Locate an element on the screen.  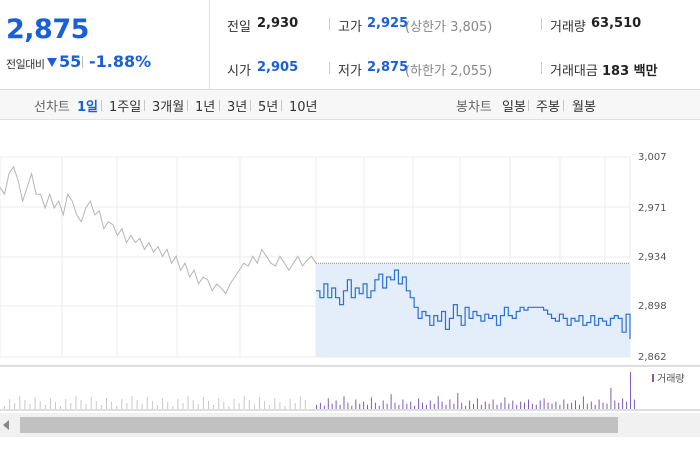
volume-legend: 거래량 is located at coordinates (671, 379).